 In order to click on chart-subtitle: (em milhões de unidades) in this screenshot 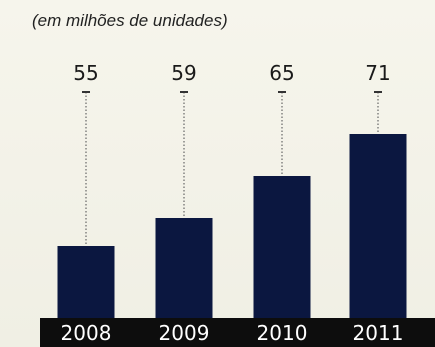, I will do `click(130, 20)`.